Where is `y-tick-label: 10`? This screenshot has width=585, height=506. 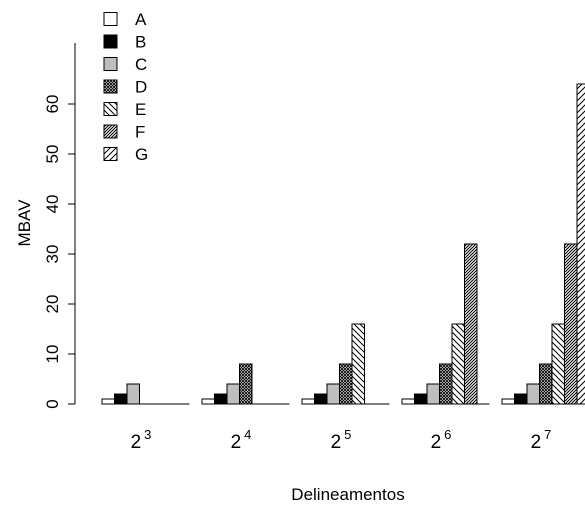
y-tick-label: 10 is located at coordinates (52, 354).